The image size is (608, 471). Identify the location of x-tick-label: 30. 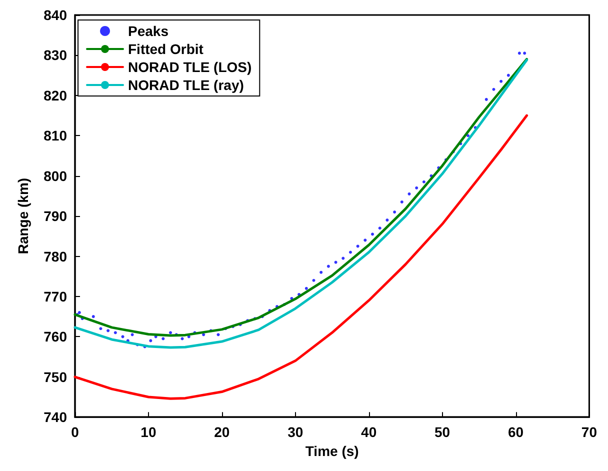
(296, 432).